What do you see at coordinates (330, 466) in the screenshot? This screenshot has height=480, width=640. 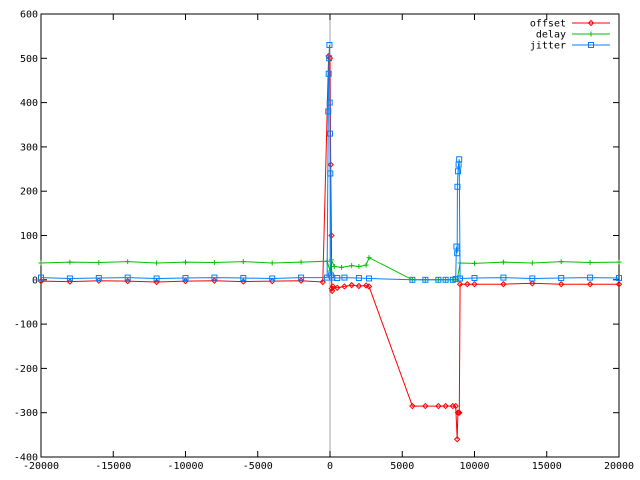 I see `x-tick-label: 0` at bounding box center [330, 466].